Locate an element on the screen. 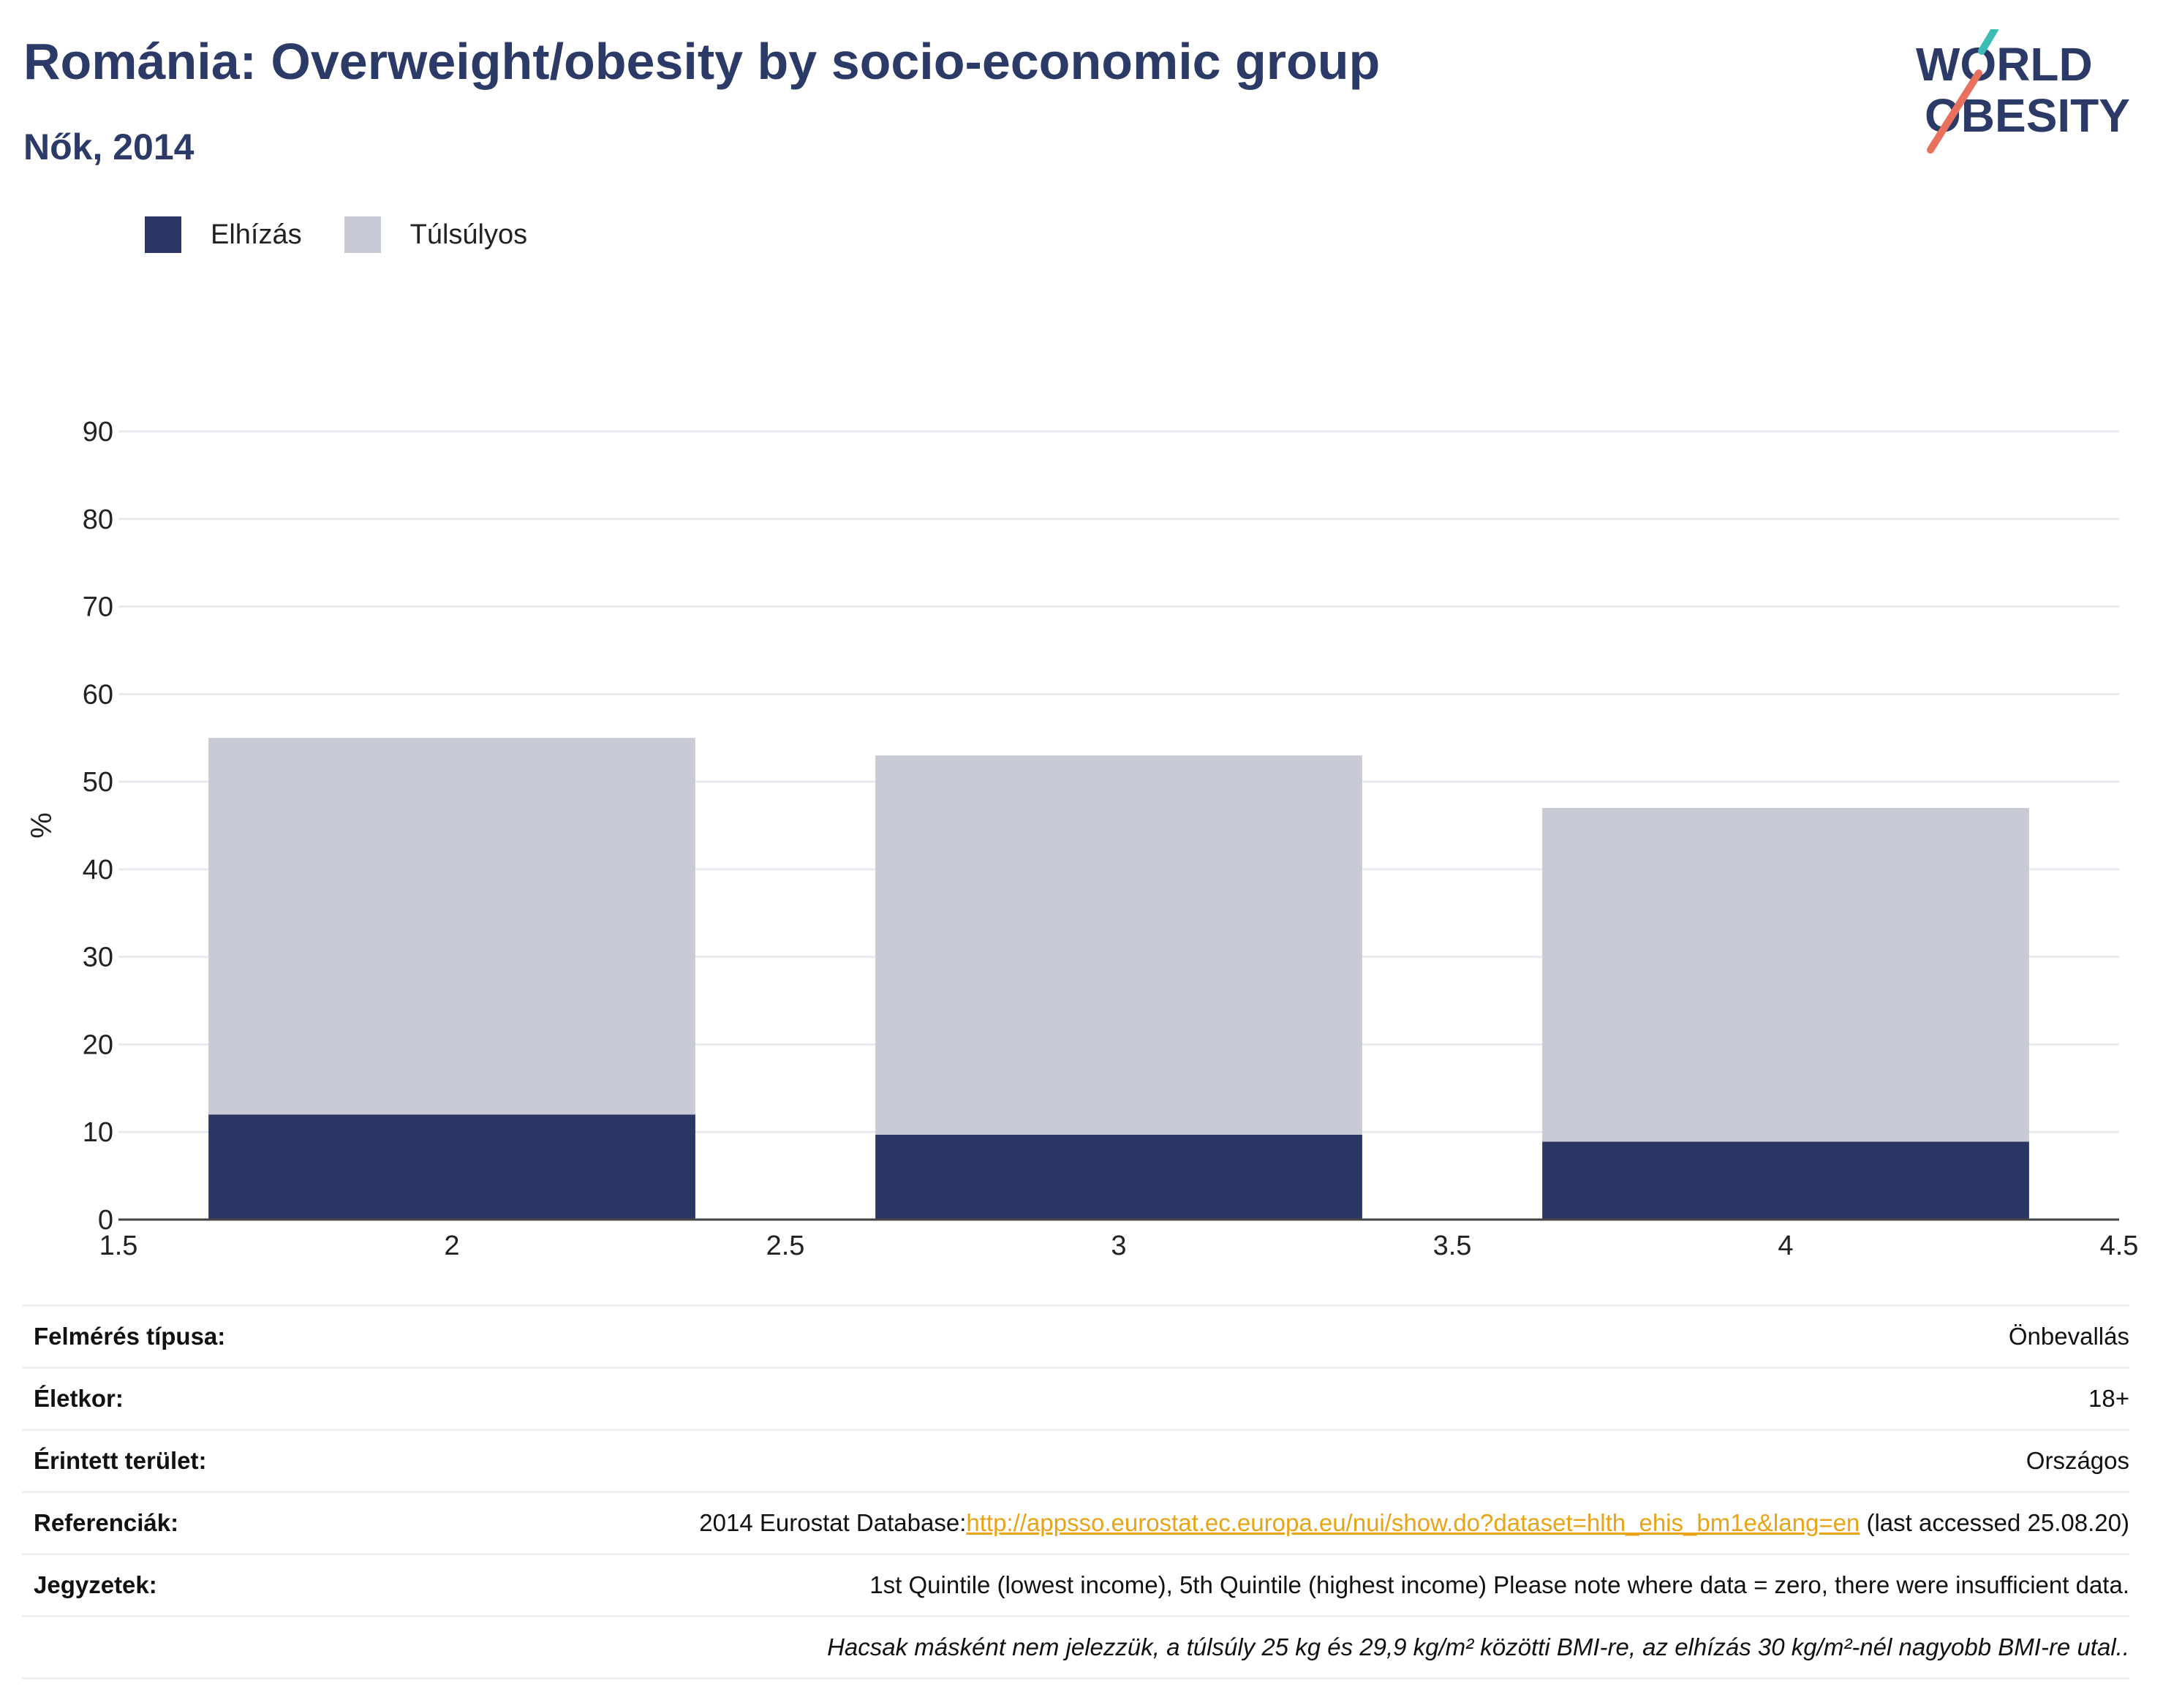 This screenshot has height=1708, width=2163. legend-label-overweight: Túlsúlyos is located at coordinates (468, 234).